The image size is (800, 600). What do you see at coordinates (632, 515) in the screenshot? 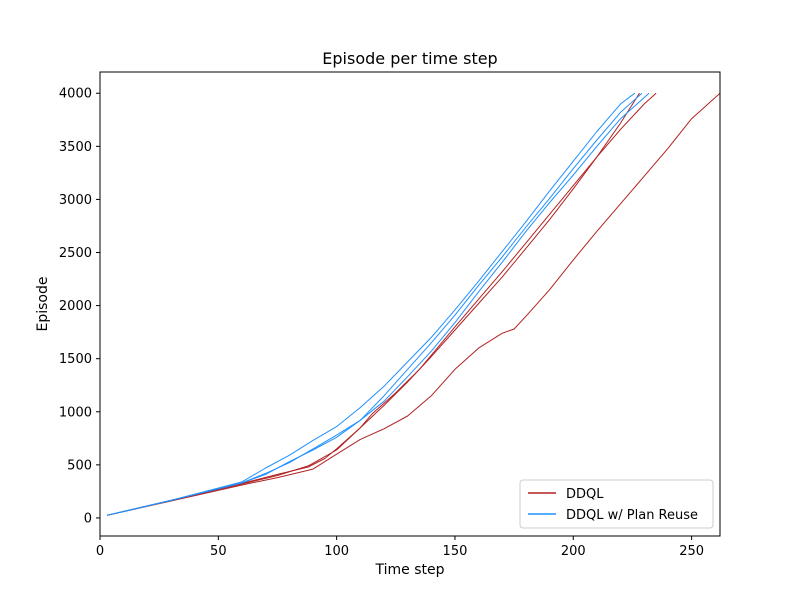
I see `legend-label-ddql-plan-reuse: DDQL w/ Plan Reuse` at bounding box center [632, 515].